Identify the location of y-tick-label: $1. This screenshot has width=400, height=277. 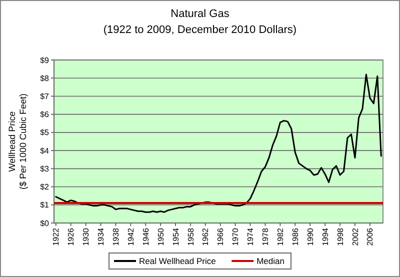
(45, 205).